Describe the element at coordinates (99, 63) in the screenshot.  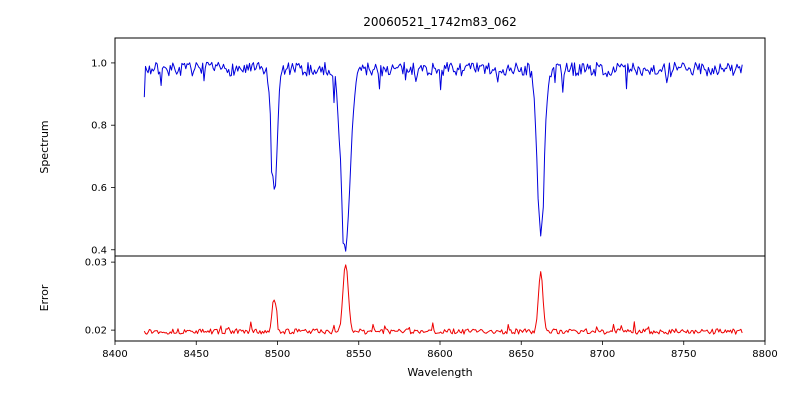
I see `spectrum-y-tick-label: 1.0` at that location.